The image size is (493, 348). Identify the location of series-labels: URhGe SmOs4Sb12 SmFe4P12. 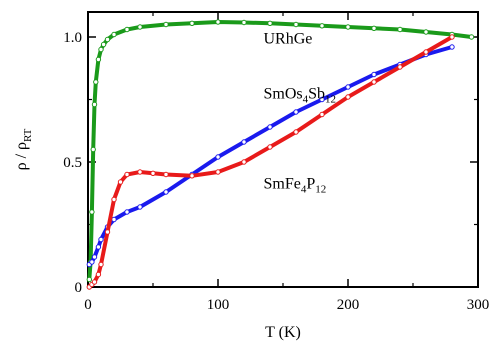
(300, 112).